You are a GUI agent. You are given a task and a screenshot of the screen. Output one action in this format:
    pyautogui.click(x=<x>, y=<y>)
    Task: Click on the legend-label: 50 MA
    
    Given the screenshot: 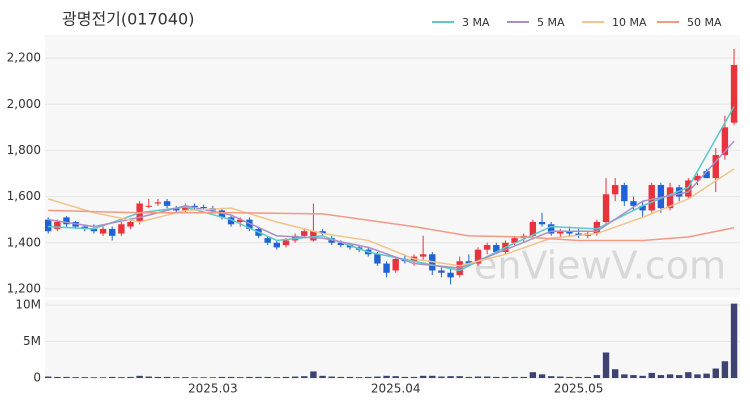 What is the action you would take?
    pyautogui.click(x=704, y=22)
    